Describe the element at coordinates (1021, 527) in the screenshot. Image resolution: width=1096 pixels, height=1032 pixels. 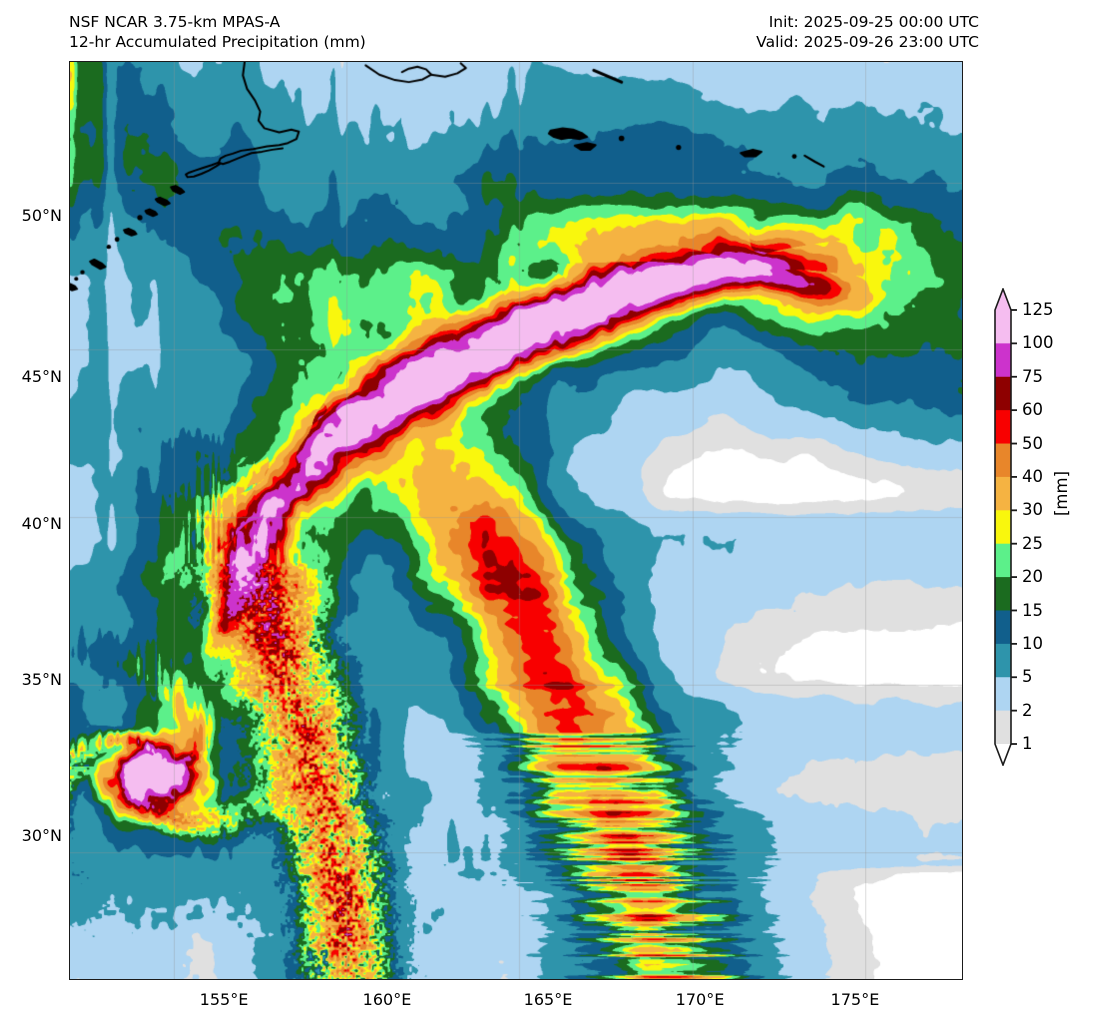
I see `colorbar: 125 100 75 60 50 40 30 25 20 15 10 5 2 1` at that location.